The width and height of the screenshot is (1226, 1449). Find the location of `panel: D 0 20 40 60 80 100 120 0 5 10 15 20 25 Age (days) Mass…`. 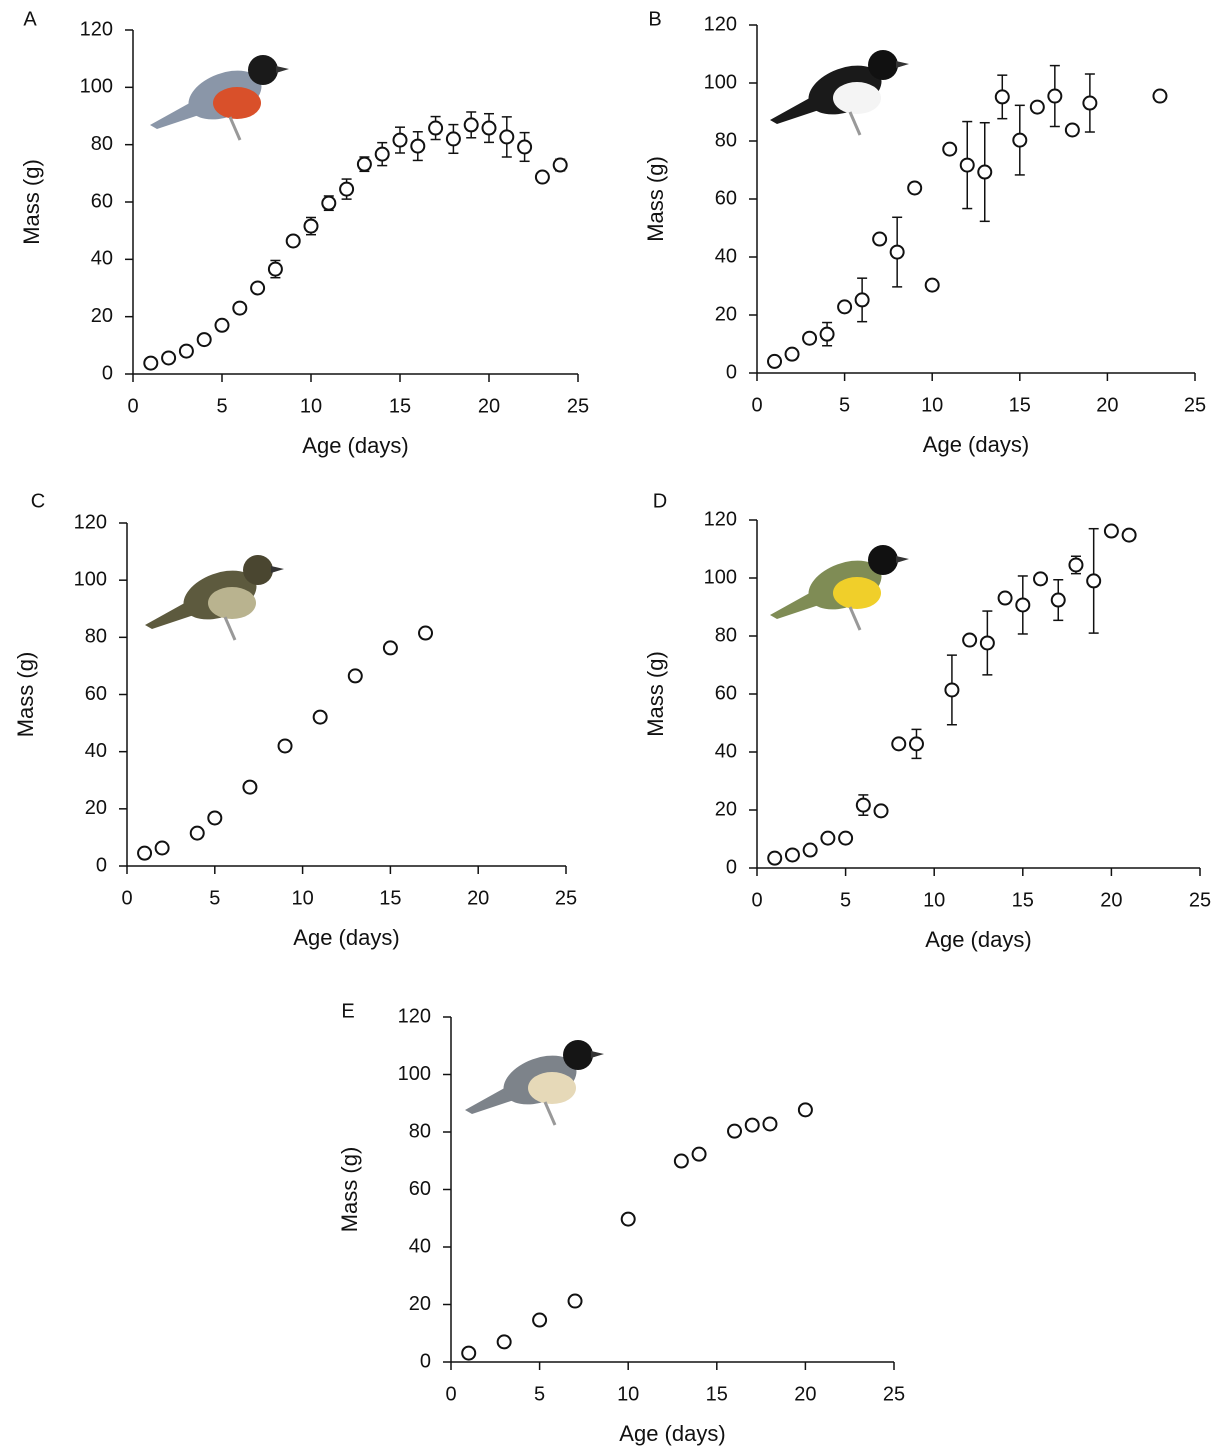

panel: D 0 20 40 60 80 100 120 0 5 10 15 20 25 Age (days) Mass… is located at coordinates (927, 721).